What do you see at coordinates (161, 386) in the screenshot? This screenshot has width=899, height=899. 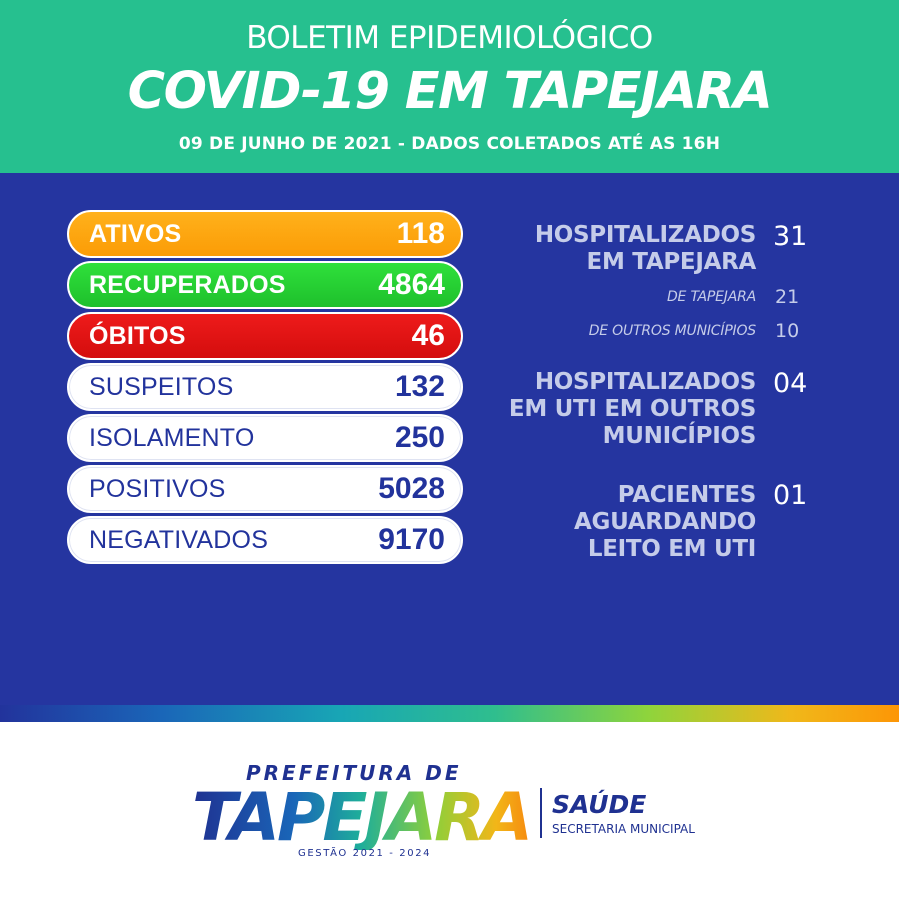 I see `stat-label: SUSPEITOS` at bounding box center [161, 386].